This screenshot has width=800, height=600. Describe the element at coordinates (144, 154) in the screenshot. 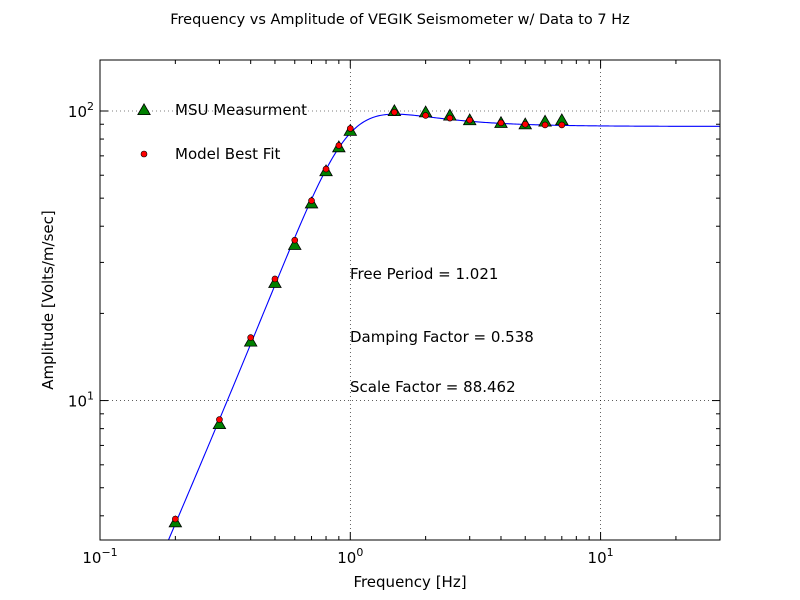

I see `legend-marker-model-best-fit` at that location.